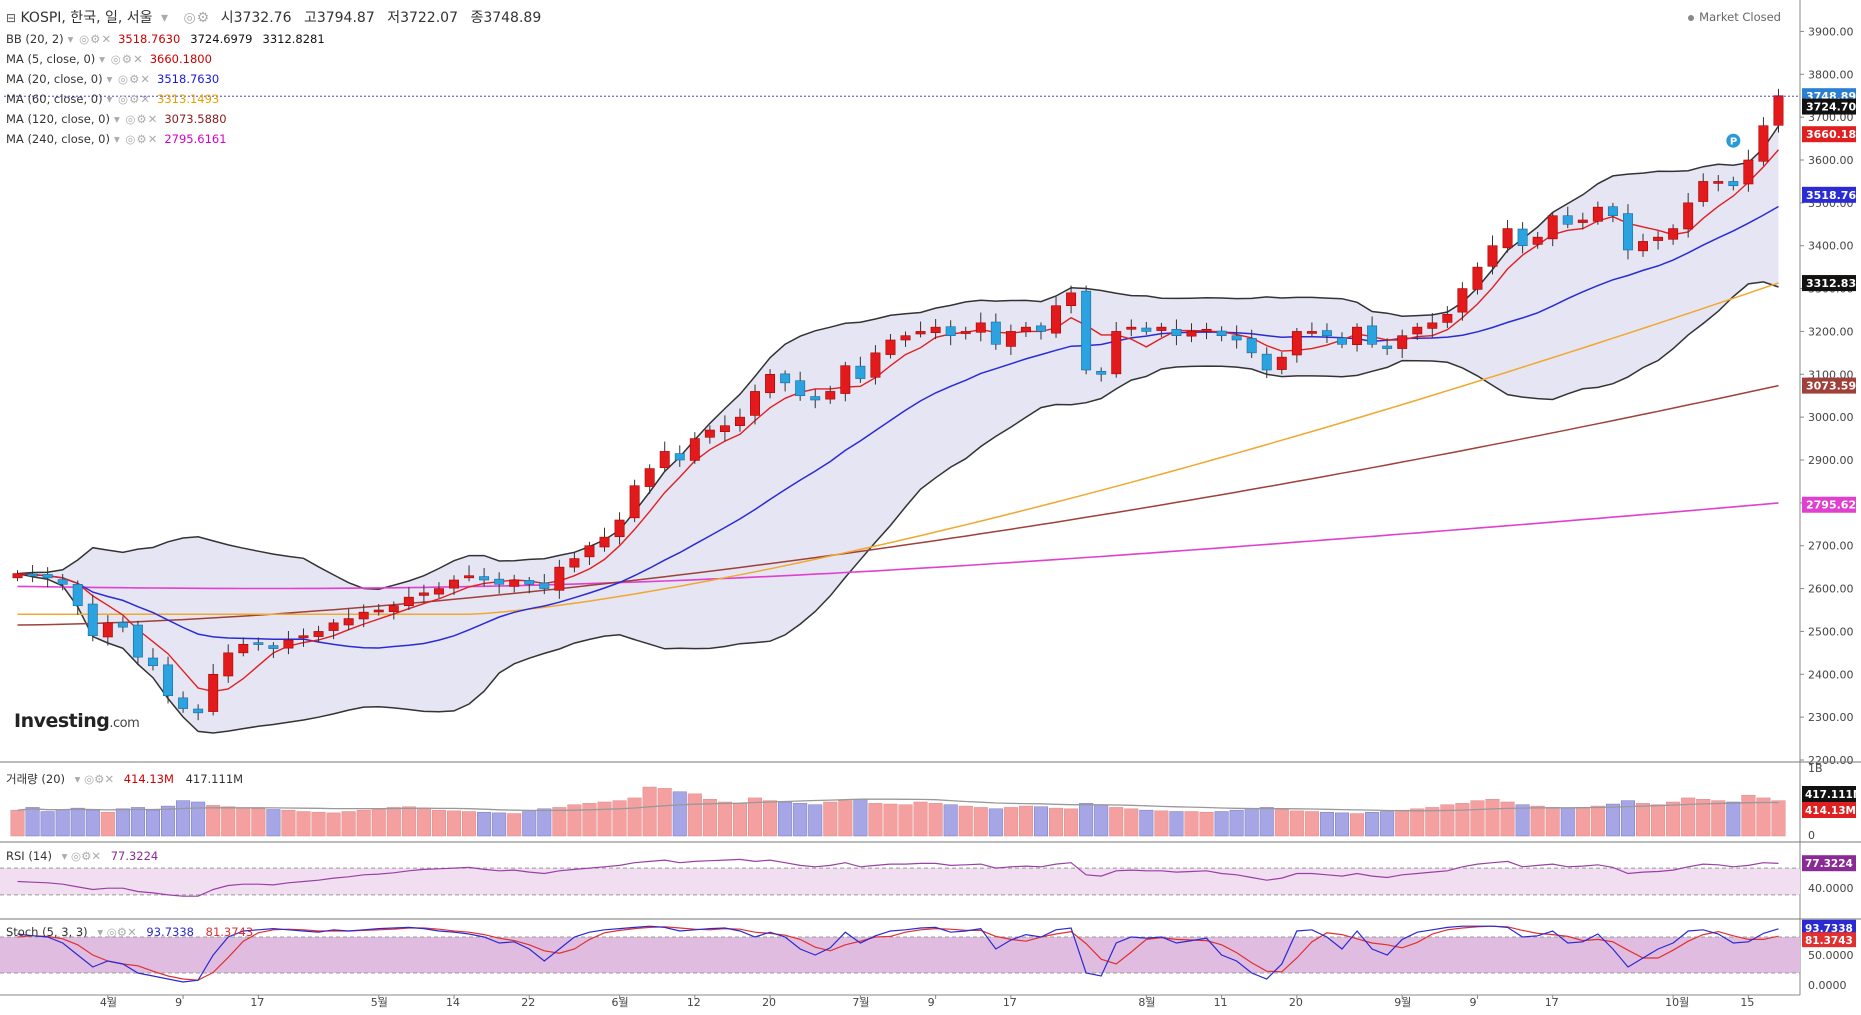  Describe the element at coordinates (229, 932) in the screenshot. I see `stoch-d-value: 81.3743` at that location.